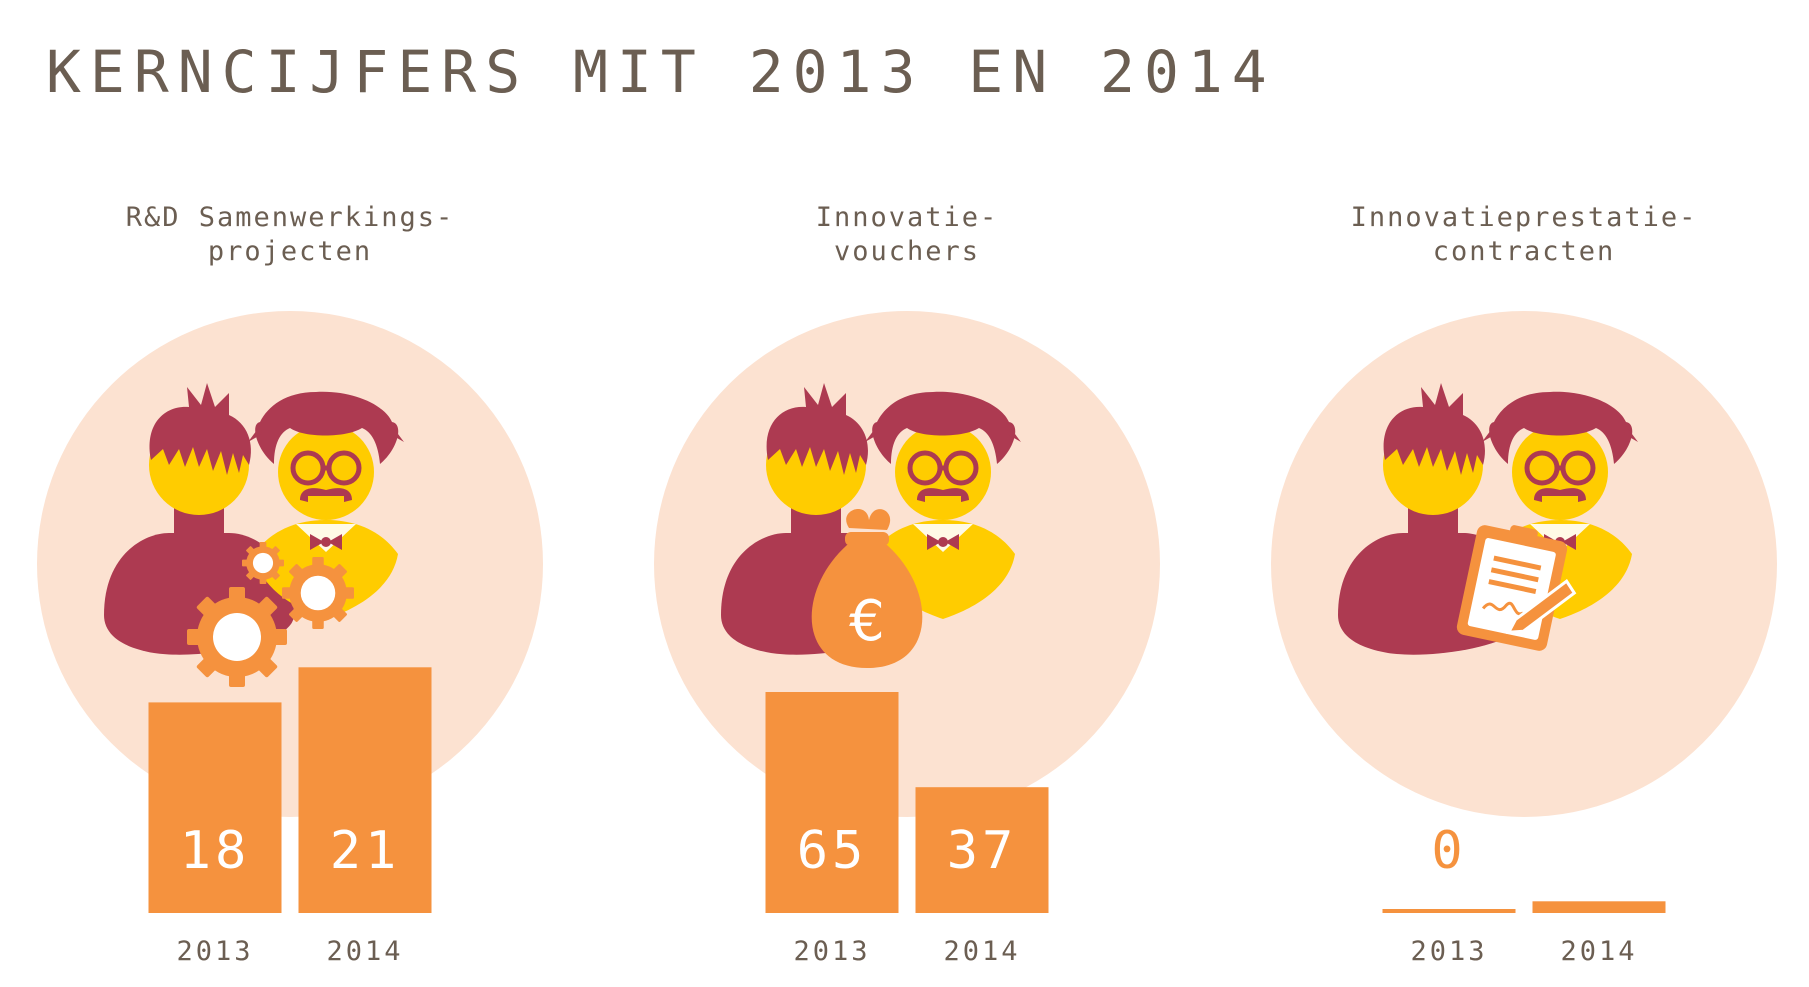 The width and height of the screenshot is (1809, 987). Describe the element at coordinates (1524, 217) in the screenshot. I see `panel-title-line: Innovatieprestatie-` at that location.